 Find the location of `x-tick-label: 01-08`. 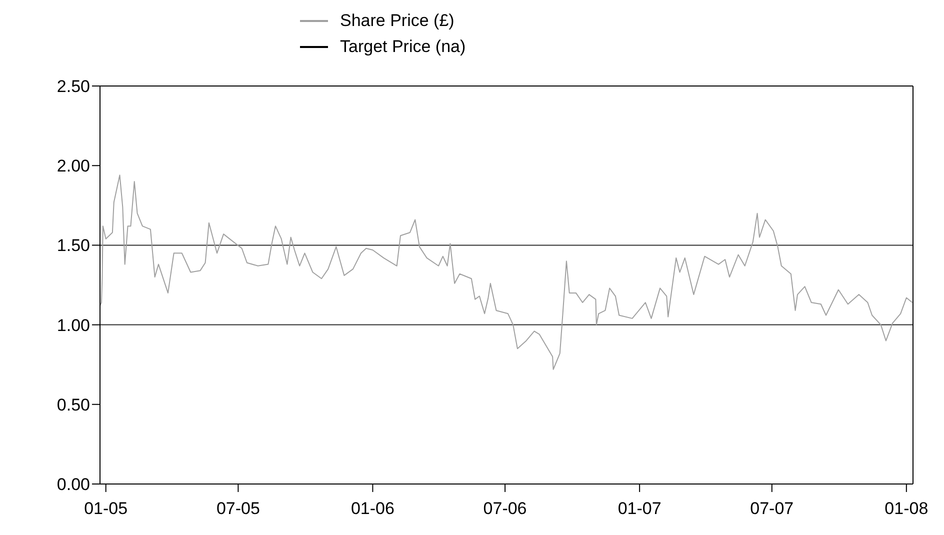

x-tick-label: 01-08 is located at coordinates (906, 508).